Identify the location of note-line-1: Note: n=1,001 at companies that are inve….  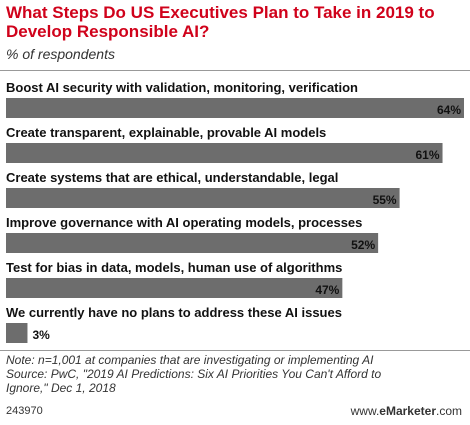
(190, 360).